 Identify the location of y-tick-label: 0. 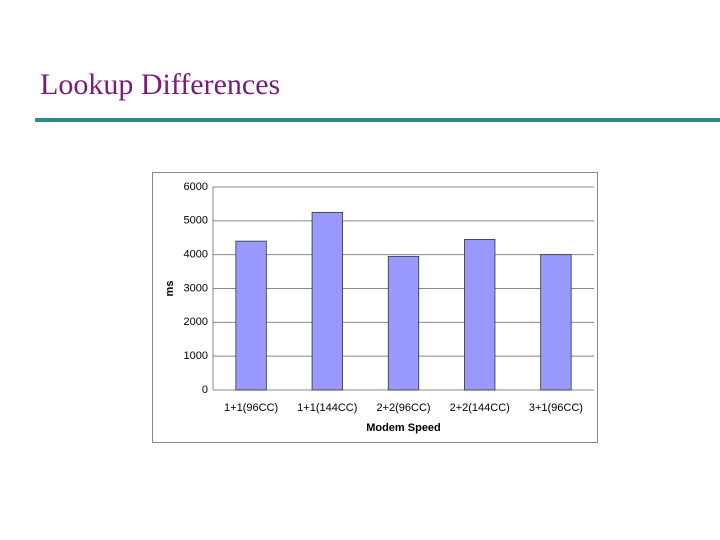
(205, 390).